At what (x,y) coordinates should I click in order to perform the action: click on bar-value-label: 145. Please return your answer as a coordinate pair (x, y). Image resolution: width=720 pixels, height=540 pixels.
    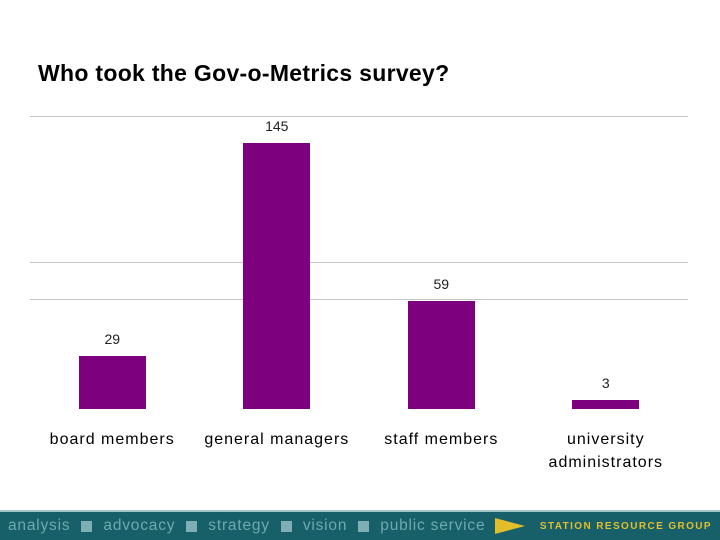
    Looking at the image, I should click on (277, 126).